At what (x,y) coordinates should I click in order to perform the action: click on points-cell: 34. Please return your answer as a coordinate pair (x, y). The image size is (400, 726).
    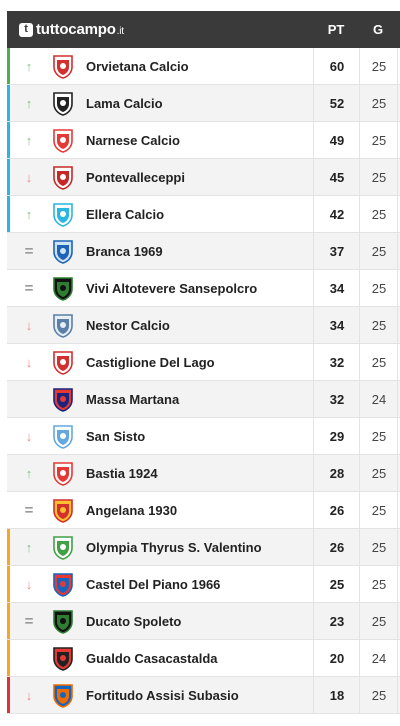
    Looking at the image, I should click on (336, 288).